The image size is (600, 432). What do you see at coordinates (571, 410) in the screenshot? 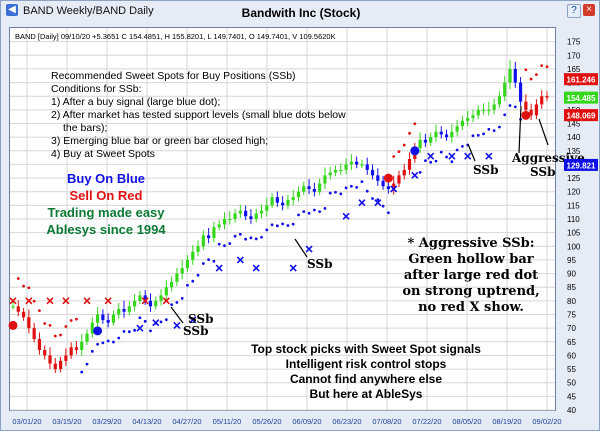
I see `y-tick-label: 40` at bounding box center [571, 410].